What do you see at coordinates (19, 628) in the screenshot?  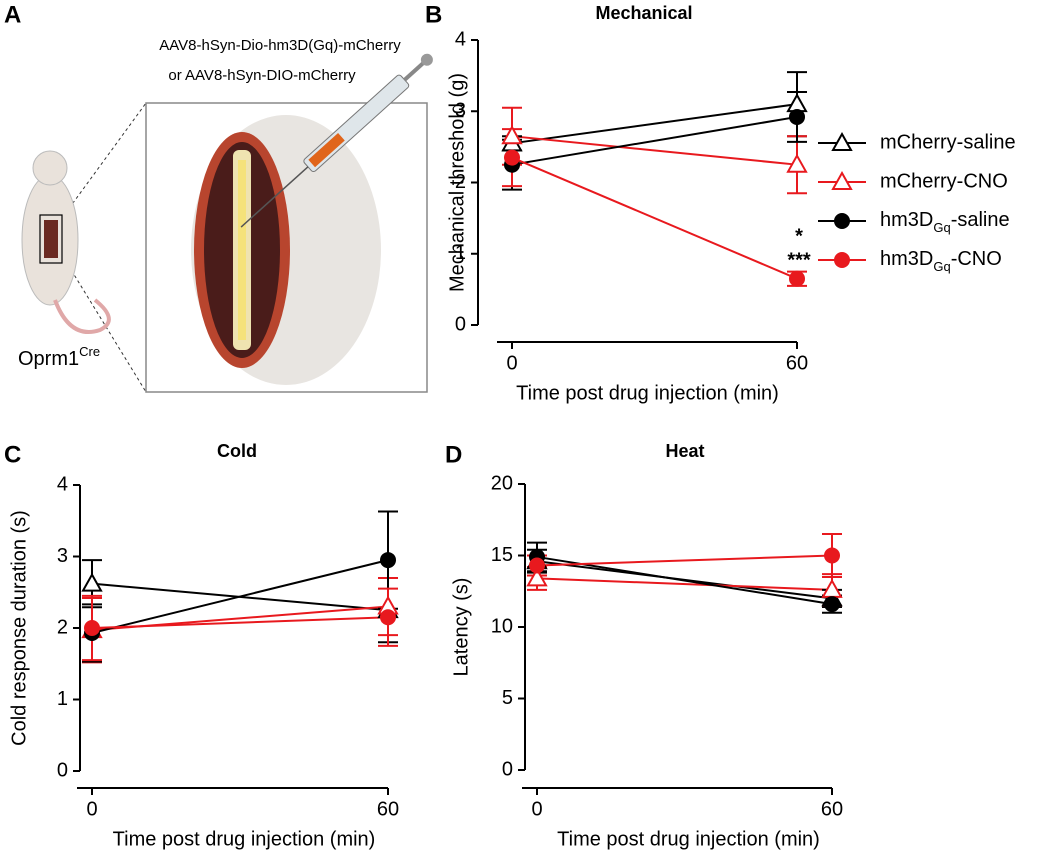 I see `y-axis-label: Cold response duration (s)` at bounding box center [19, 628].